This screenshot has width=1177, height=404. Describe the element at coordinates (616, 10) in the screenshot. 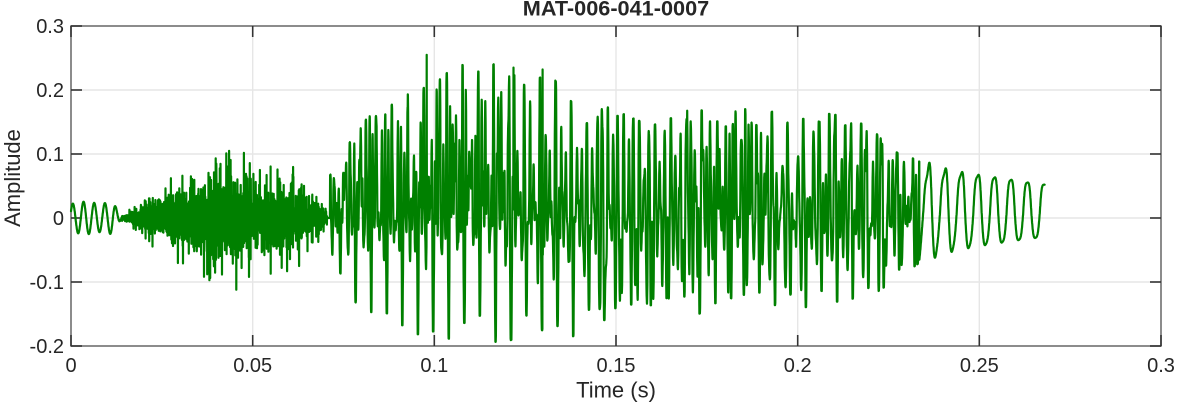

I see `svg-text: MAT-006-041-0007` at that location.